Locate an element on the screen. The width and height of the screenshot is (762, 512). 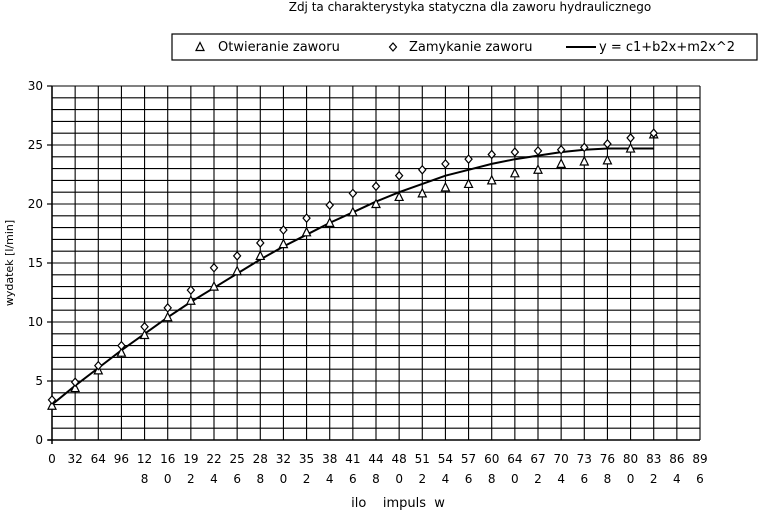
x-tick-label: 51 is located at coordinates (422, 459).